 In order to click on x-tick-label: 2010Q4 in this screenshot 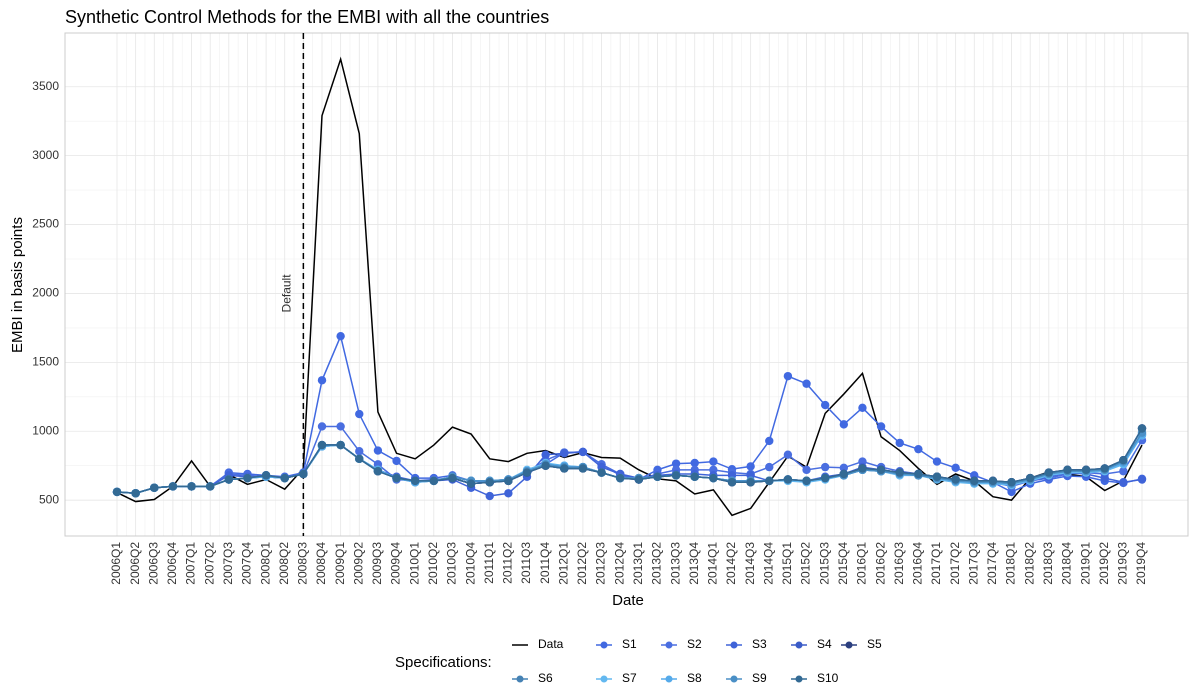, I will do `click(470, 563)`.